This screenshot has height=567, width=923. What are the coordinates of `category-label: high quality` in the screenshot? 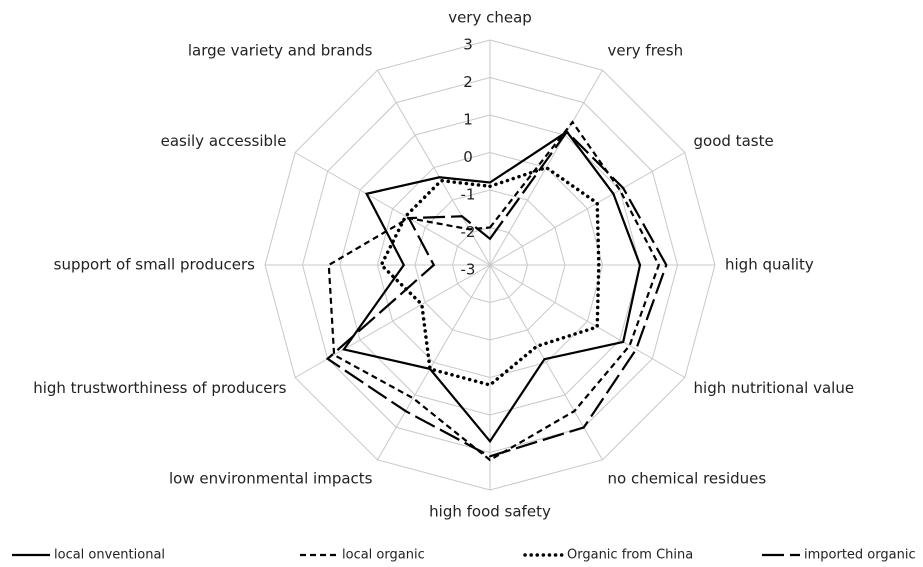 It's located at (769, 265).